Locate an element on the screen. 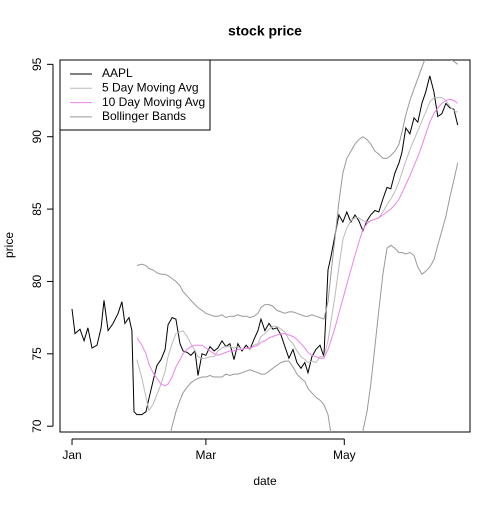 The width and height of the screenshot is (504, 509). y-tick-label: 75 is located at coordinates (37, 354).